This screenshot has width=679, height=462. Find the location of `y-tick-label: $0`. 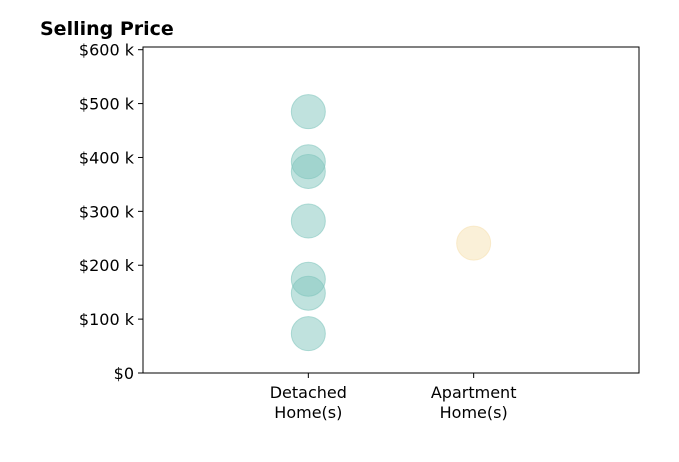

y-tick-label: $0 is located at coordinates (124, 373).